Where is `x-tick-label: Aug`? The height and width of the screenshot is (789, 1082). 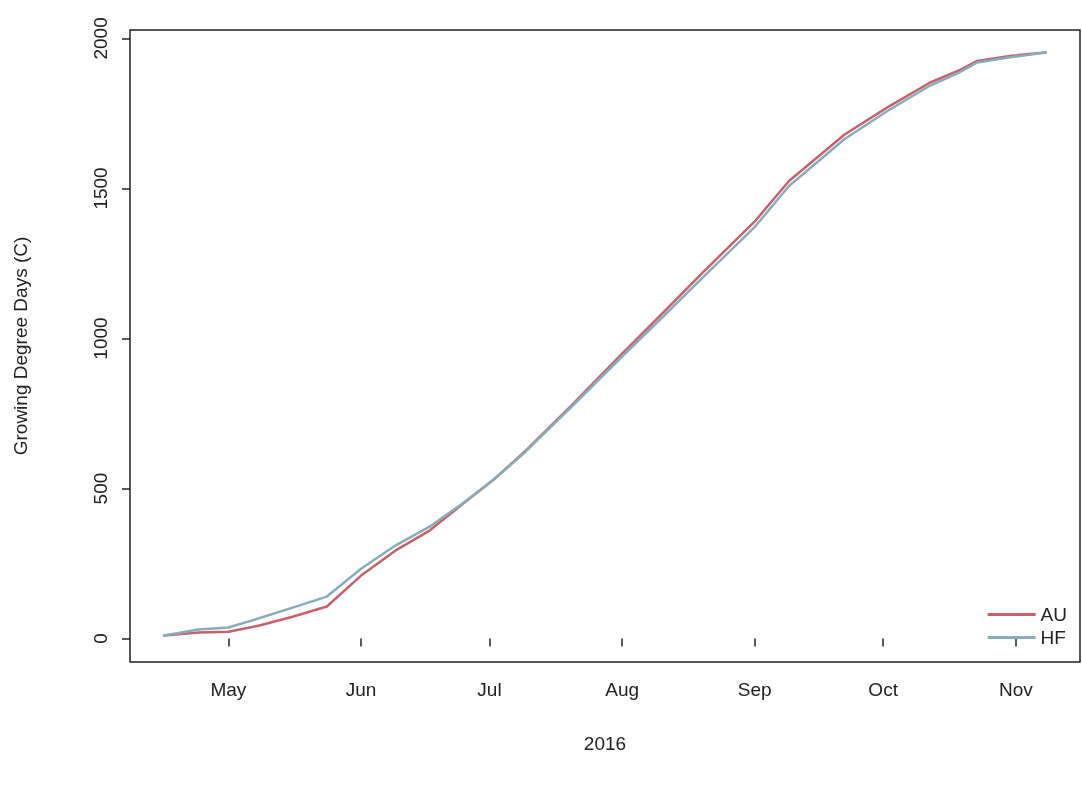
x-tick-label: Aug is located at coordinates (622, 689).